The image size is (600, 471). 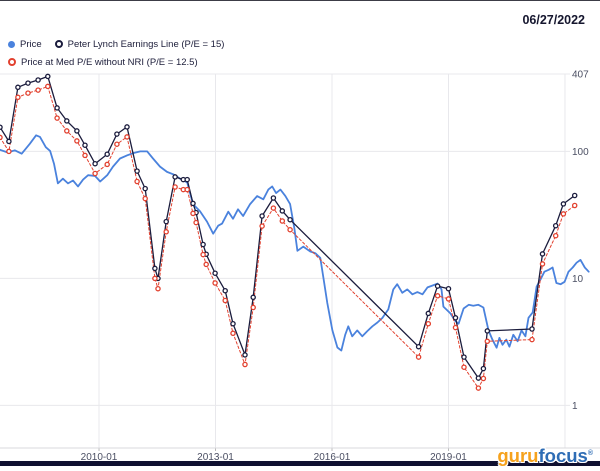 What do you see at coordinates (575, 406) in the screenshot?
I see `y-axis-label-1: 1` at bounding box center [575, 406].